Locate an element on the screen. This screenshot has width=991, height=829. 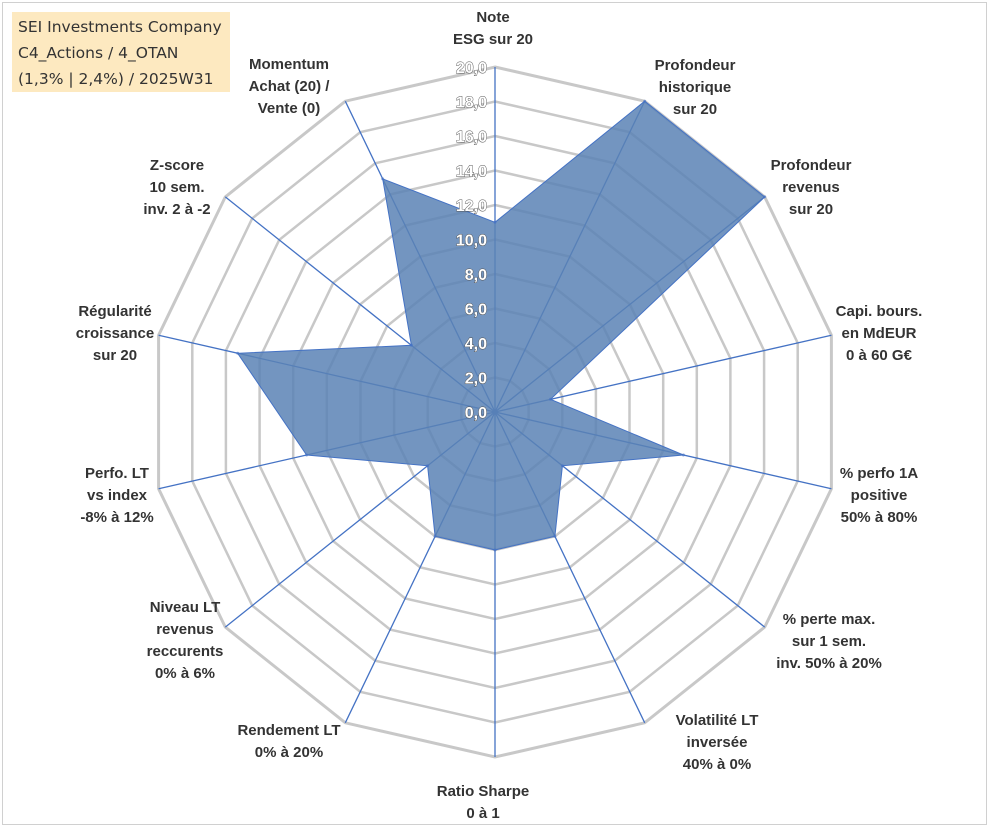
axis-label-line: vs index is located at coordinates (117, 495).